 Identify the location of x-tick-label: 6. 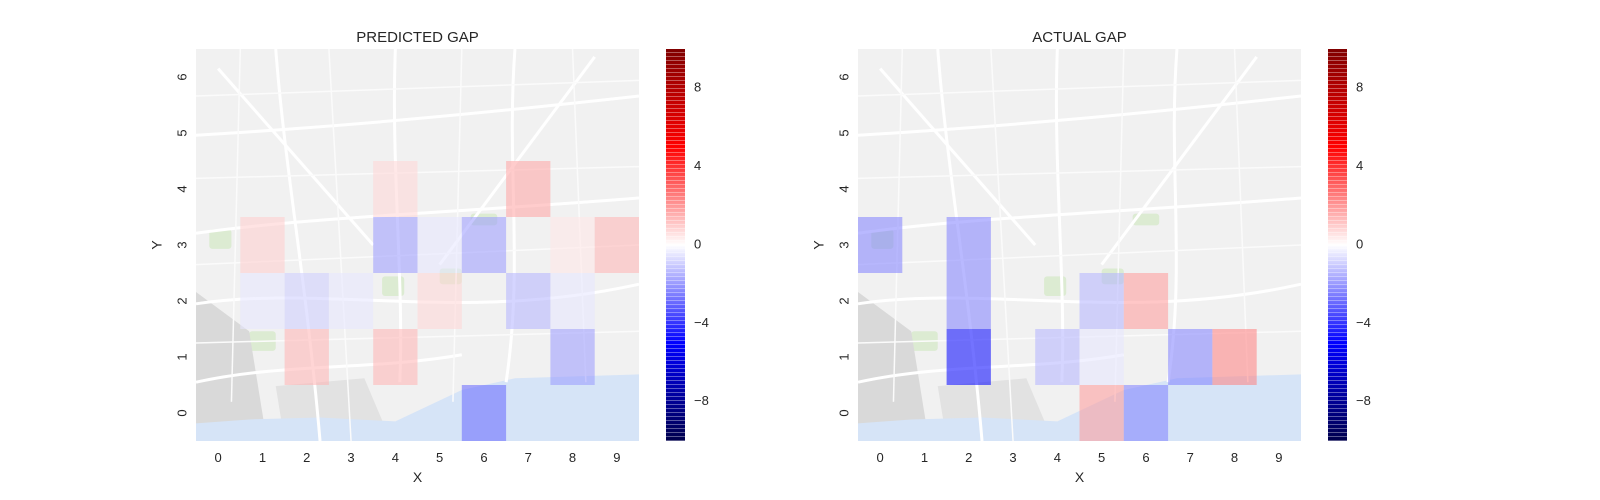
(1145, 457).